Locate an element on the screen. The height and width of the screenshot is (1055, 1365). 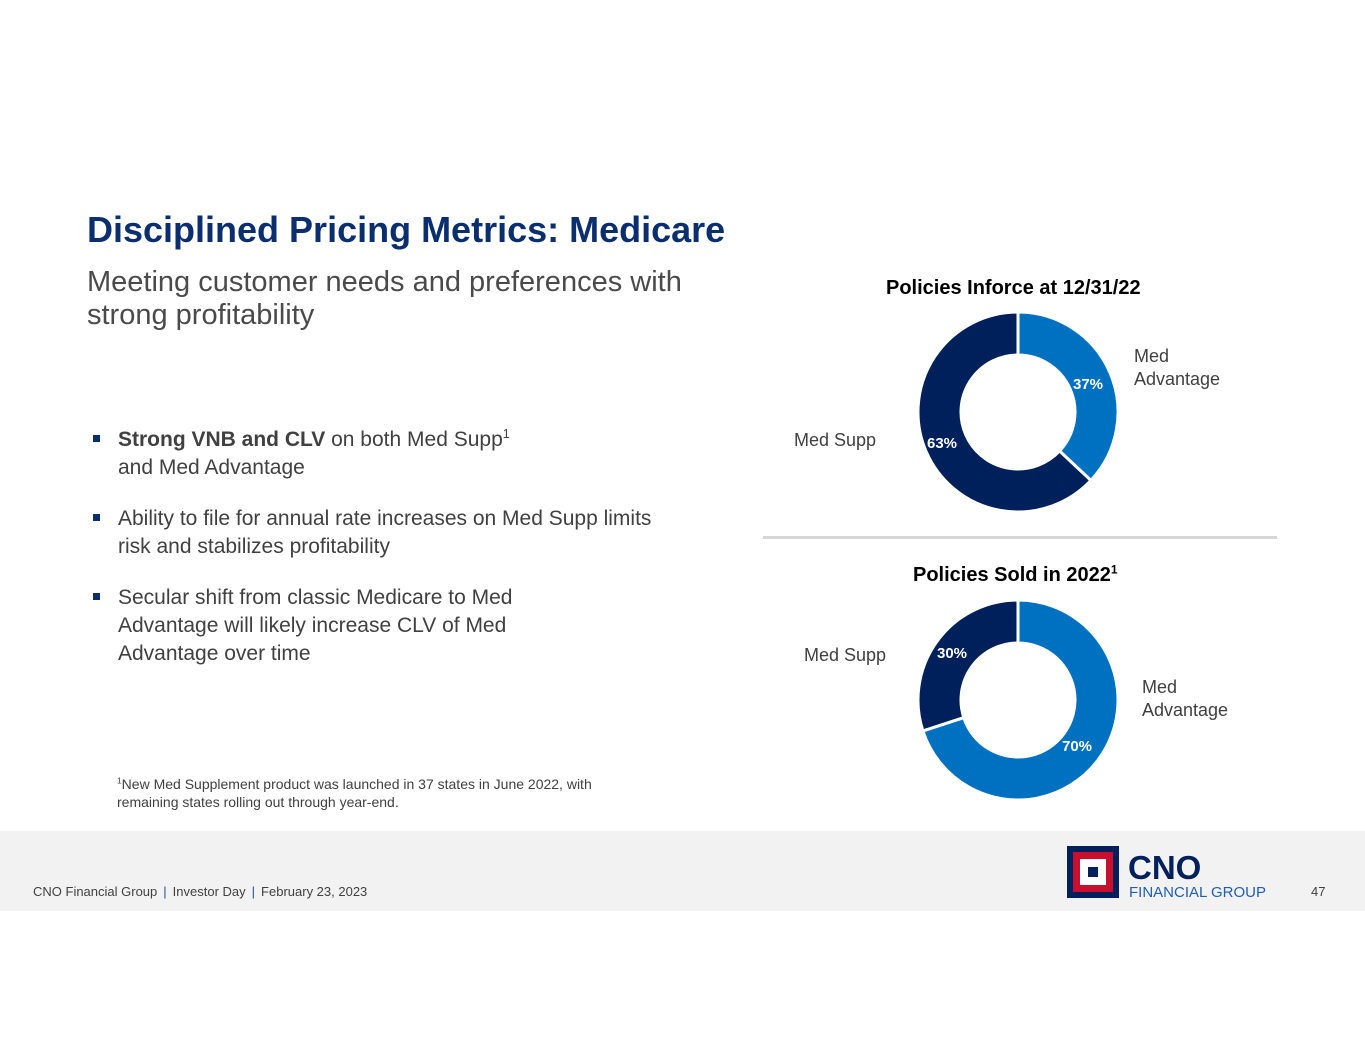
footer-date: February 23, 2023 is located at coordinates (314, 891).